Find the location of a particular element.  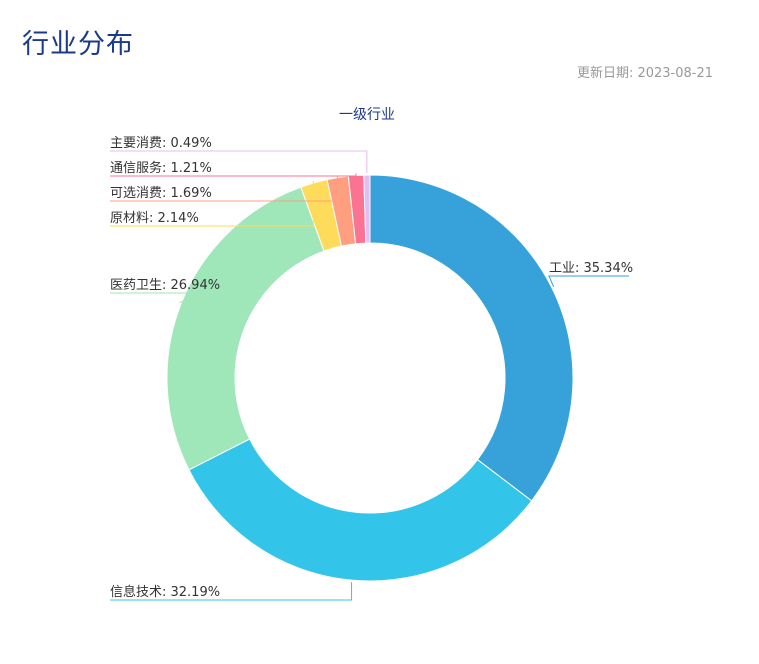

slice-label-1: 信息技术: 32.19% is located at coordinates (165, 592).